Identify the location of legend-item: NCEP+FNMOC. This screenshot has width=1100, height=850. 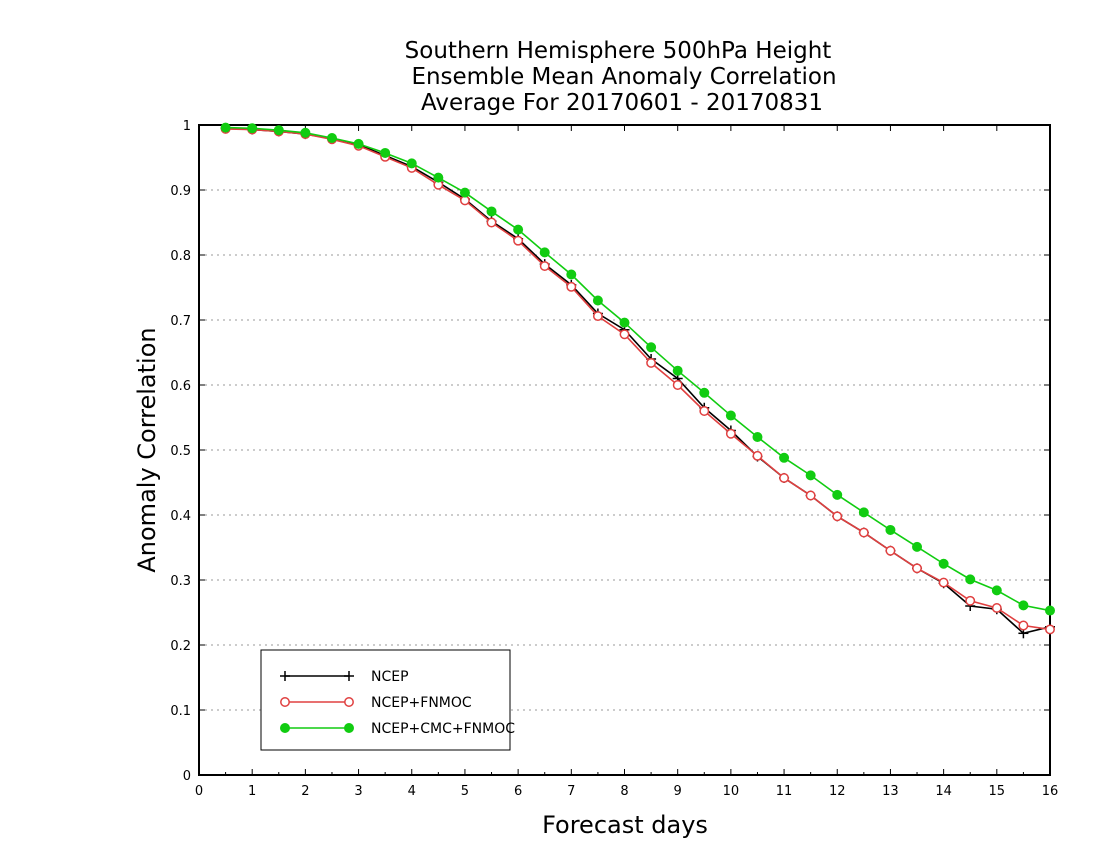
(376, 703).